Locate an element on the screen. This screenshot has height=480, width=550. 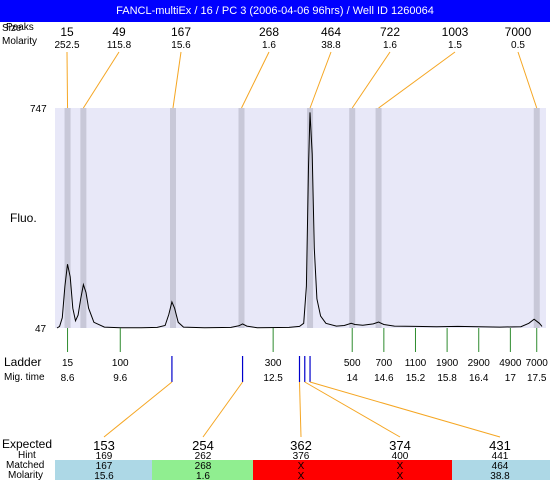
molarity-row-label: Molarity is located at coordinates (19, 41).